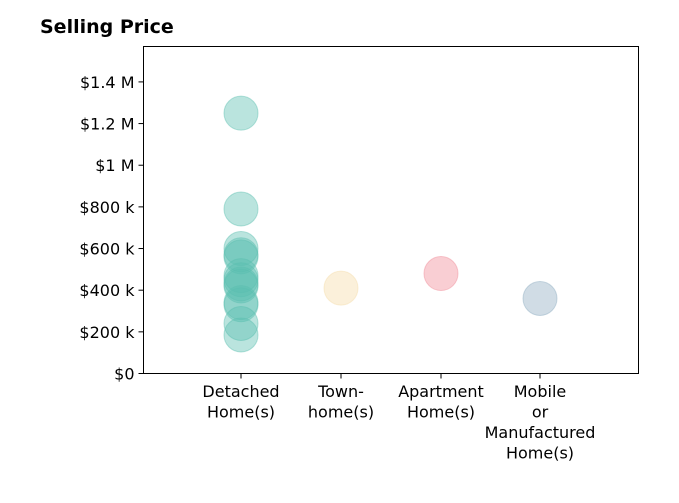 Image resolution: width=679 pixels, height=503 pixels. I want to click on x-category-label: Manufactured, so click(540, 432).